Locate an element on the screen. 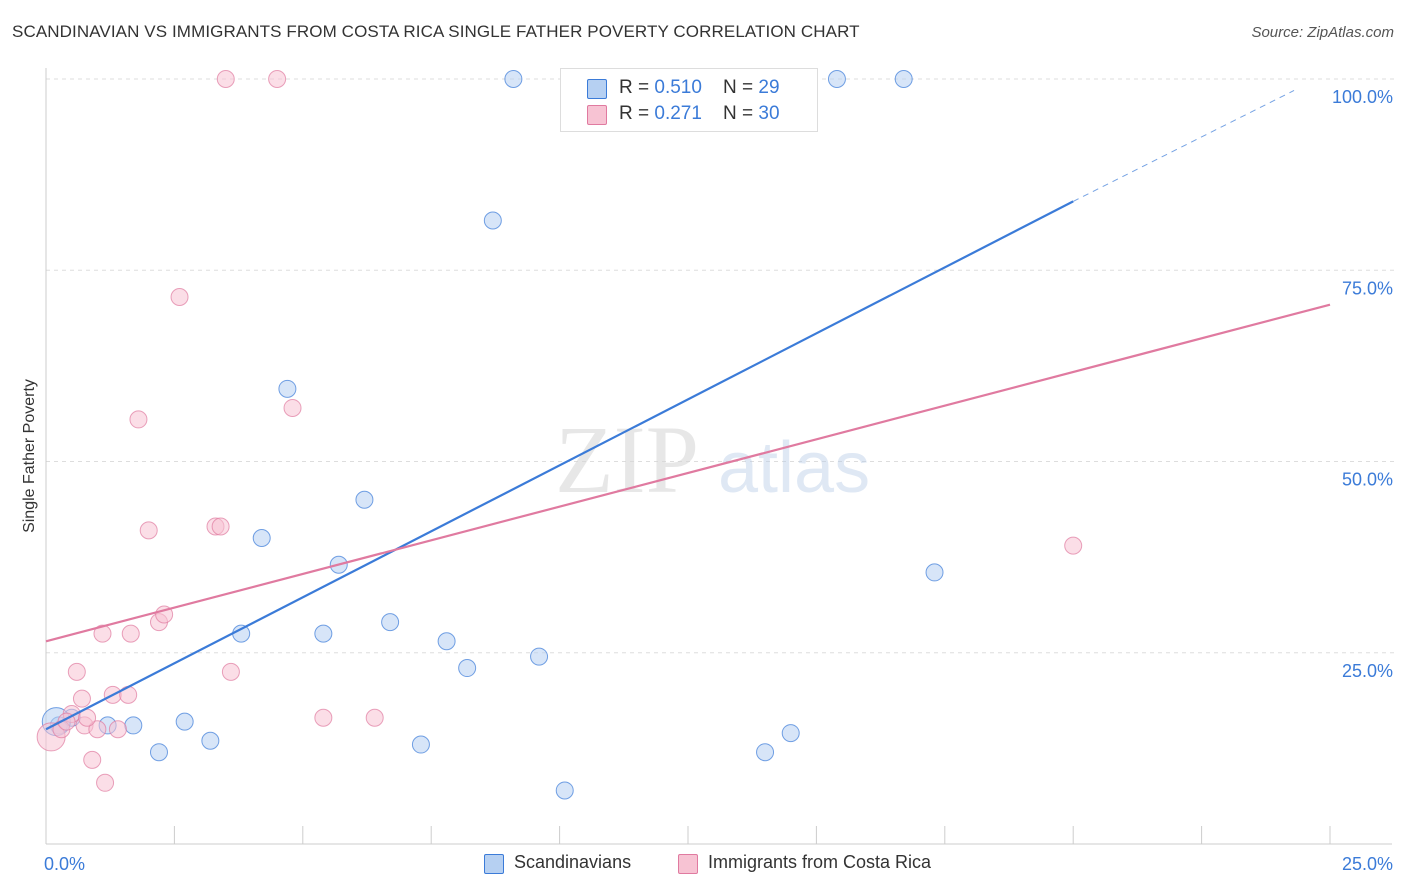 Image resolution: width=1406 pixels, height=892 pixels. watermark-zip: ZIP is located at coordinates (627, 459).